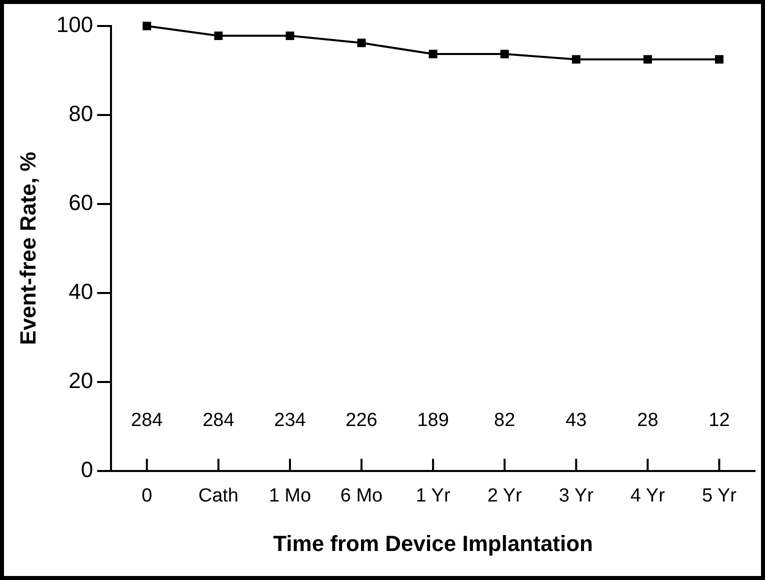 The height and width of the screenshot is (580, 765). What do you see at coordinates (81, 113) in the screenshot?
I see `y-tick-label: 80` at bounding box center [81, 113].